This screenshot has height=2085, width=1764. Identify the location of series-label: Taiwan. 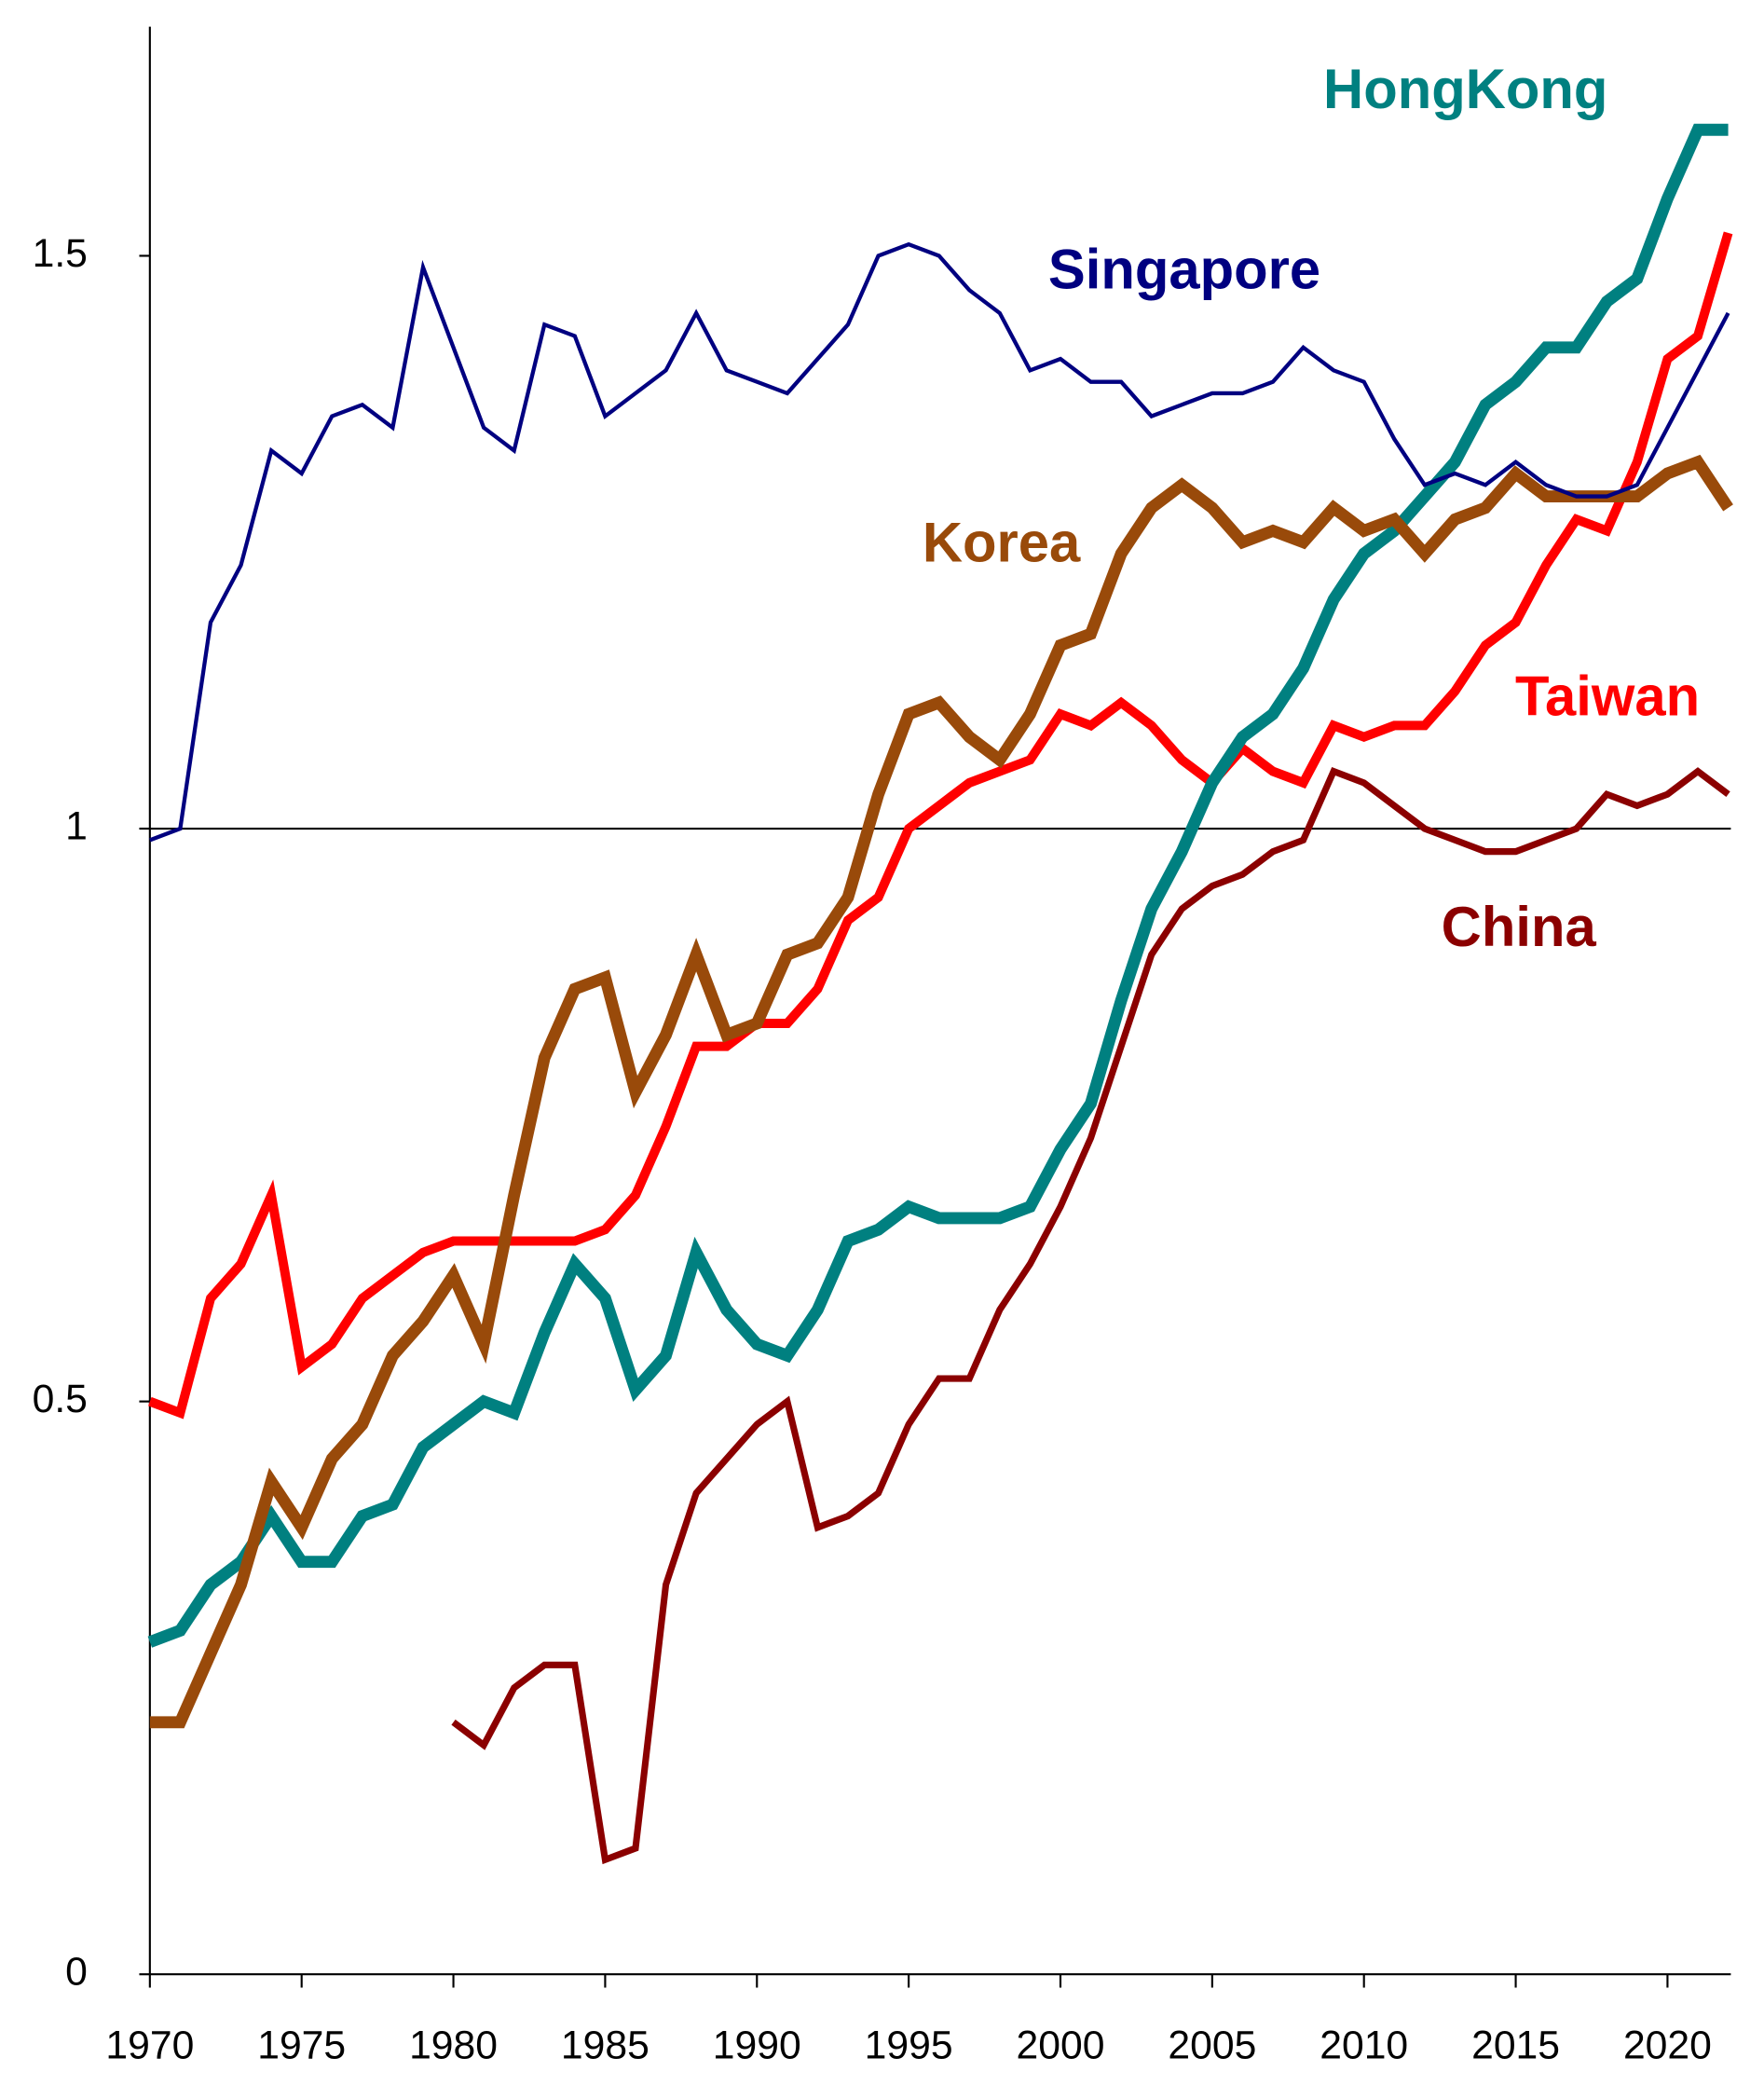
(1608, 696).